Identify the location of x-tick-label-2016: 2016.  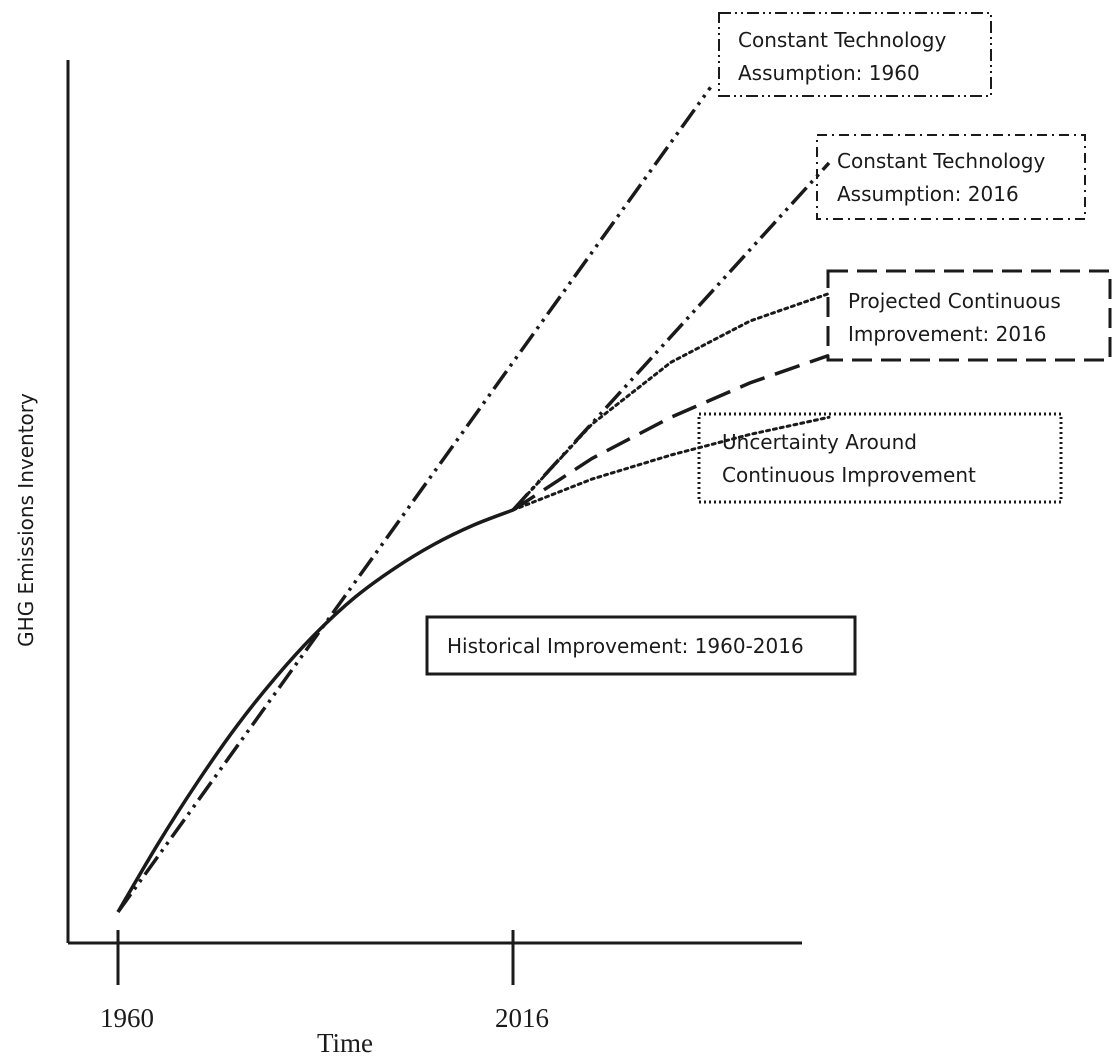
(522, 1018).